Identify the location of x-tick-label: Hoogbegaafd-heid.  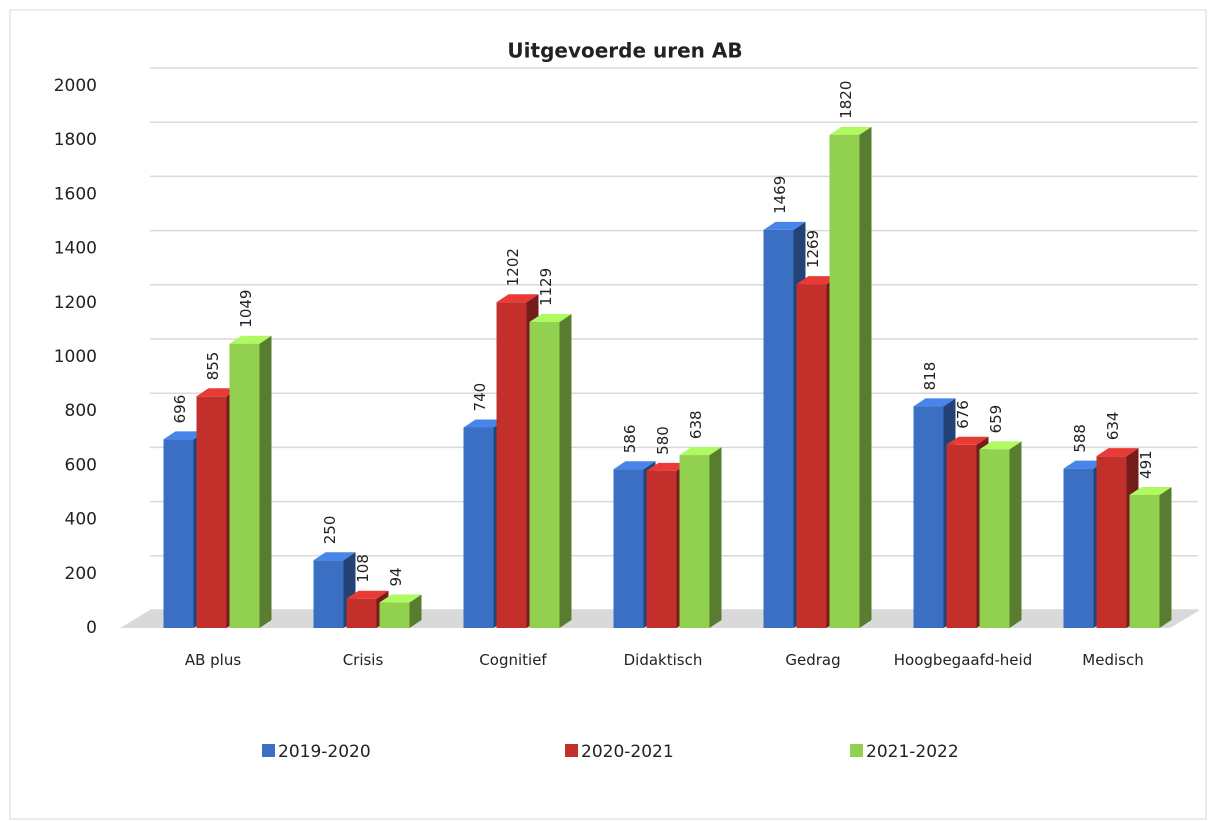
(963, 660).